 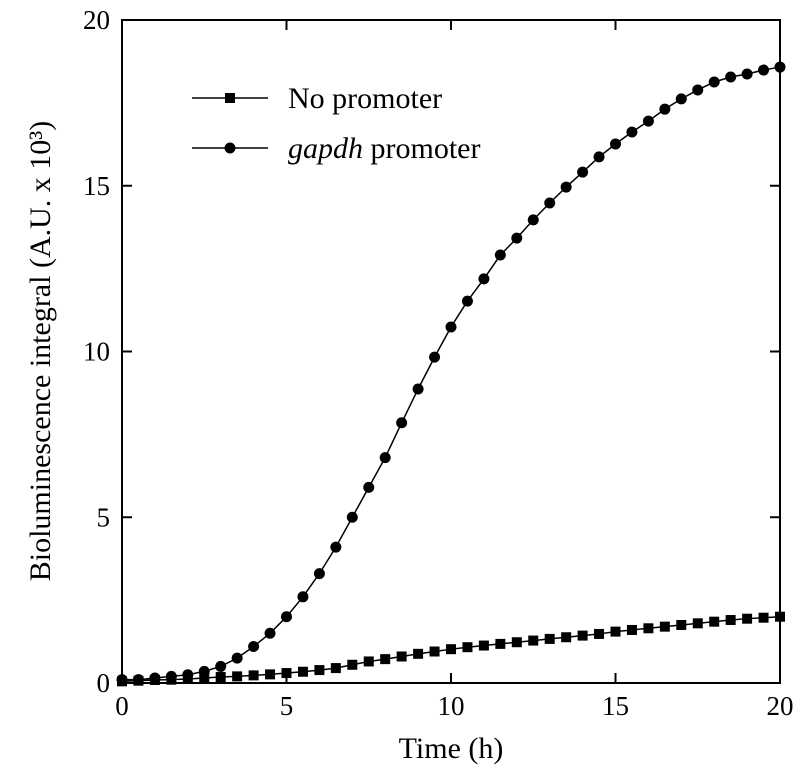 What do you see at coordinates (451, 706) in the screenshot?
I see `x-tick-label: 10` at bounding box center [451, 706].